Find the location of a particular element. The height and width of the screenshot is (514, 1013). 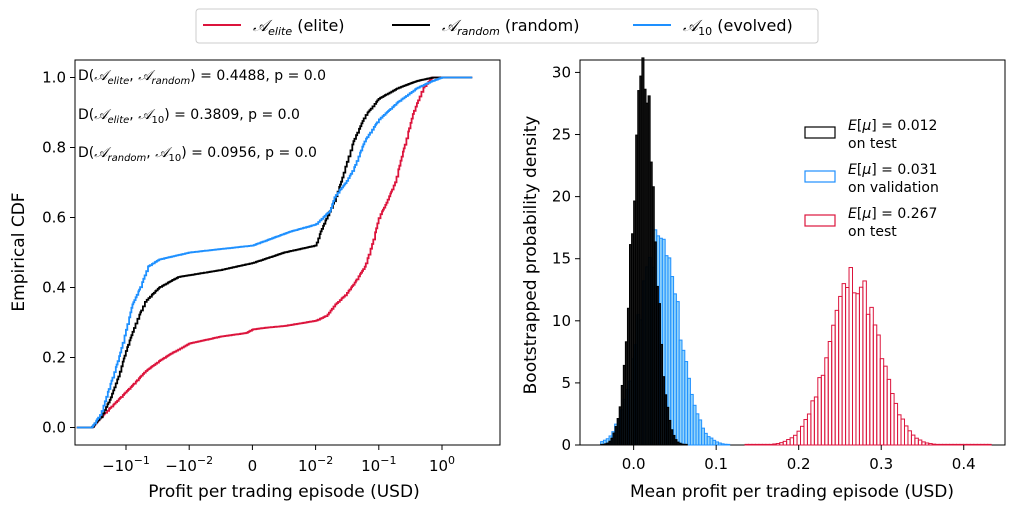

cdf-xtick-label: 10⁰ is located at coordinates (442, 464).